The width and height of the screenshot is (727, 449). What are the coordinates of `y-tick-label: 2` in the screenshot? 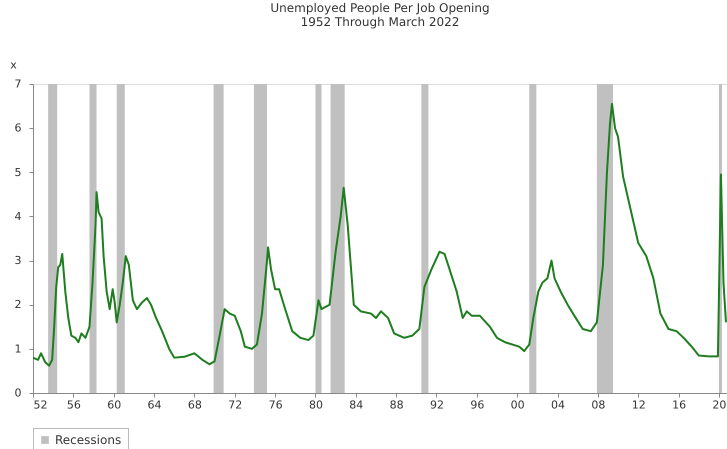 It's located at (18, 305).